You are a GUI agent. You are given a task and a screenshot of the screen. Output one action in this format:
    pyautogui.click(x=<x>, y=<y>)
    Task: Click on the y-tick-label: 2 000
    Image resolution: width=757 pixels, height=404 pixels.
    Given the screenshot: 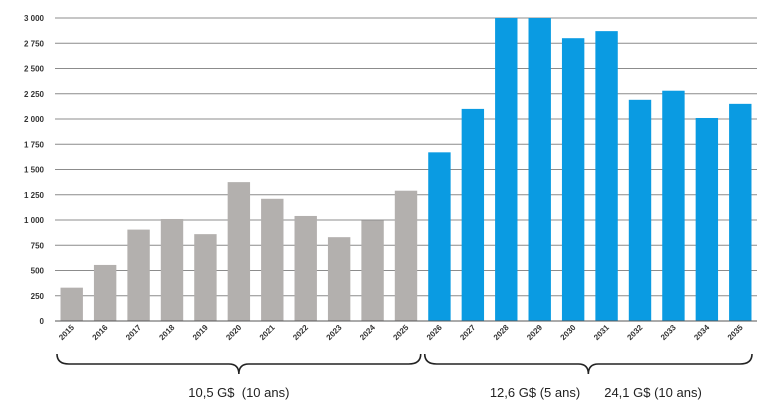 What is the action you would take?
    pyautogui.click(x=34, y=119)
    